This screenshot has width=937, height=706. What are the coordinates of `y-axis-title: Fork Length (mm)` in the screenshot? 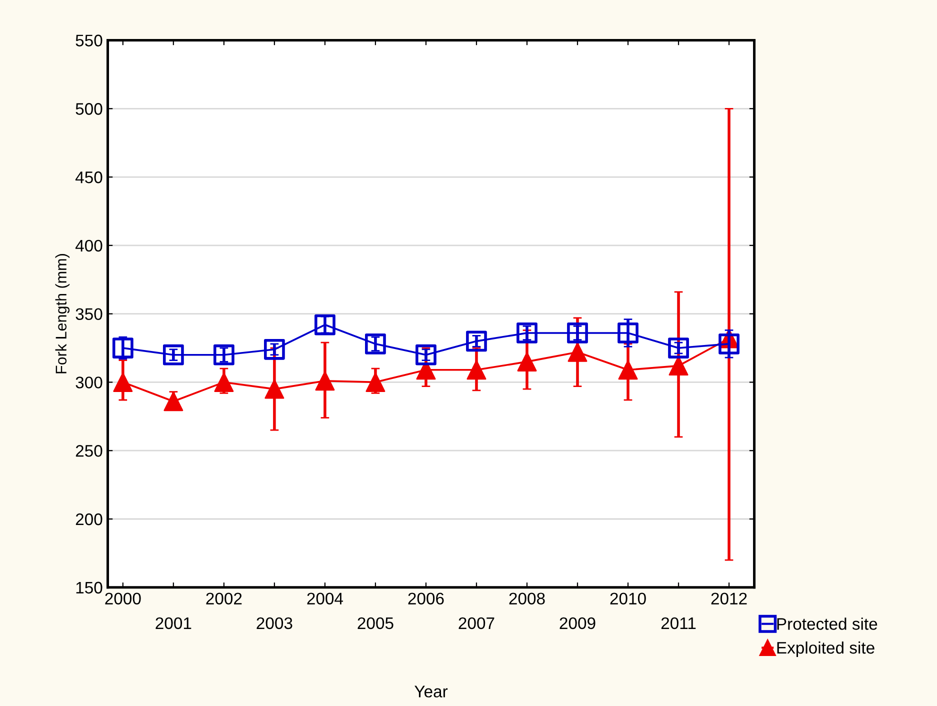 It's located at (62, 314).